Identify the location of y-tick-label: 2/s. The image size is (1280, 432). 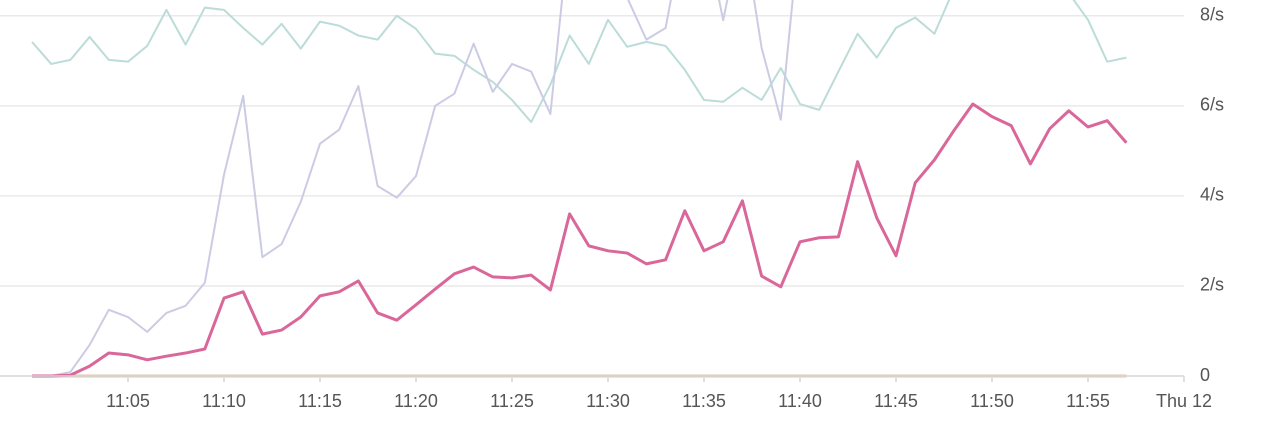
(1212, 285).